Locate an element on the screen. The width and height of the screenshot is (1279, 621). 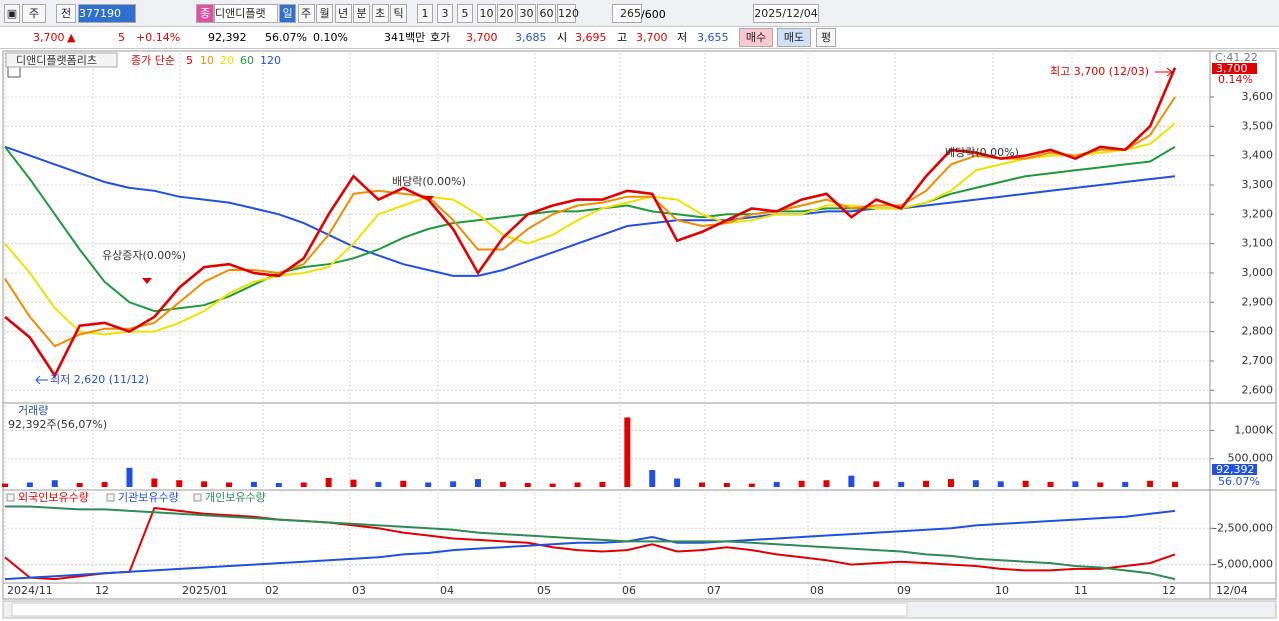
scroll-thumb is located at coordinates (459, 609).